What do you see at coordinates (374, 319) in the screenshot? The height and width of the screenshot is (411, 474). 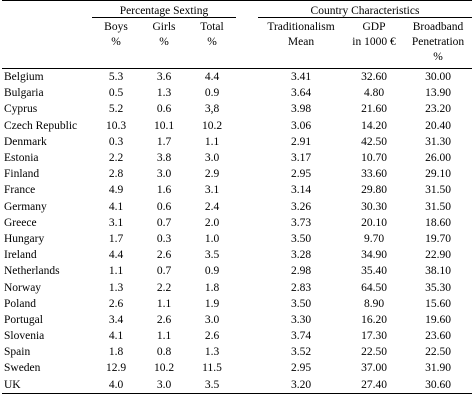 I see `cell-gdp: 16.20` at bounding box center [374, 319].